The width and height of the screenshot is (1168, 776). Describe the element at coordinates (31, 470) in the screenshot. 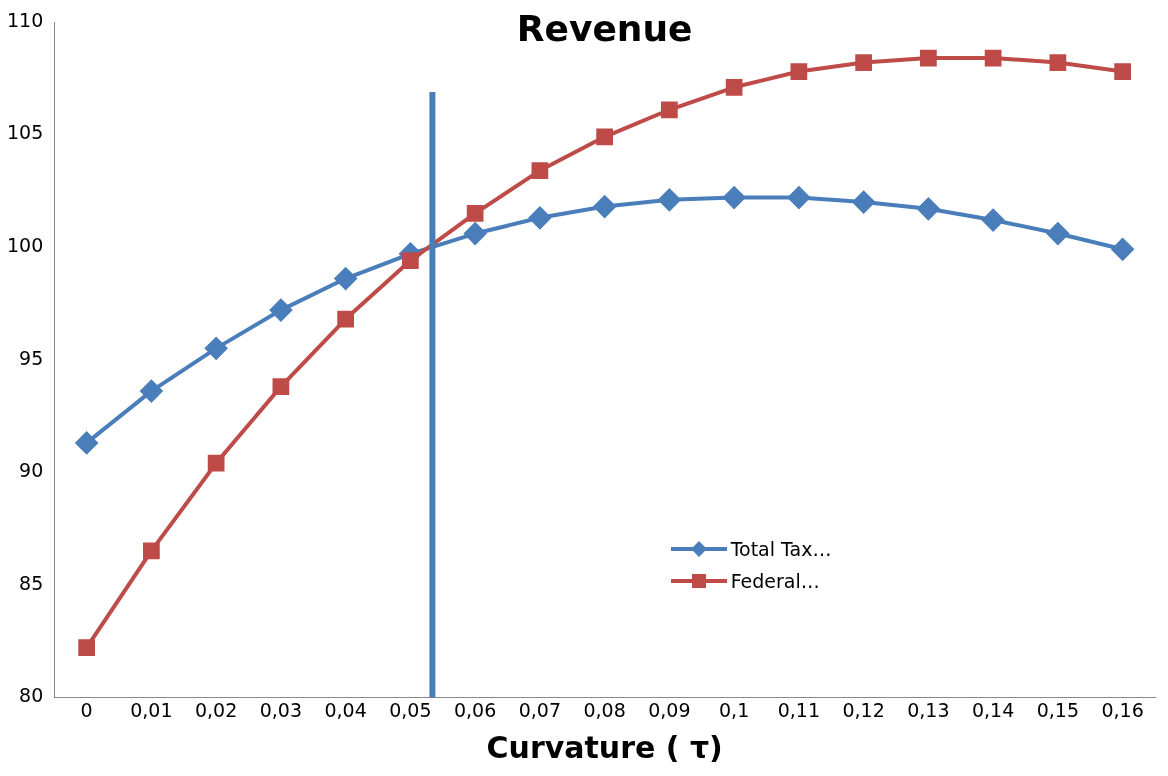

I see `y-tick-label: 90` at that location.